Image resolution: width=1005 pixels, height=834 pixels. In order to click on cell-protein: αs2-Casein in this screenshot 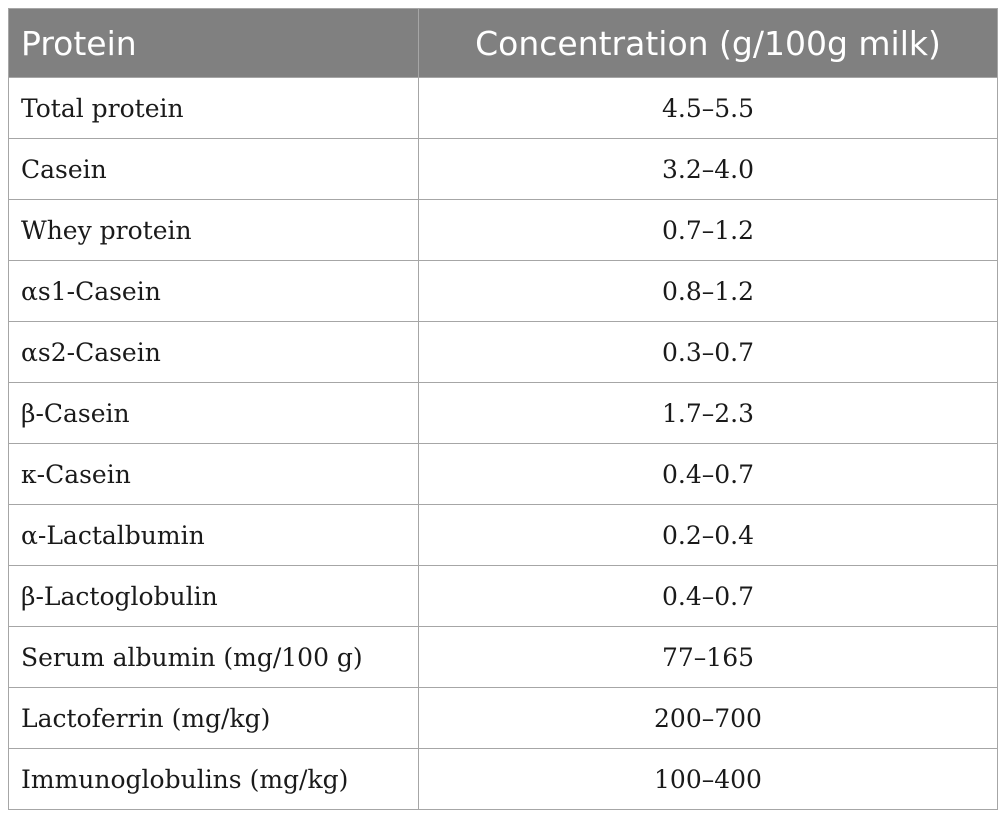, I will do `click(213, 352)`.